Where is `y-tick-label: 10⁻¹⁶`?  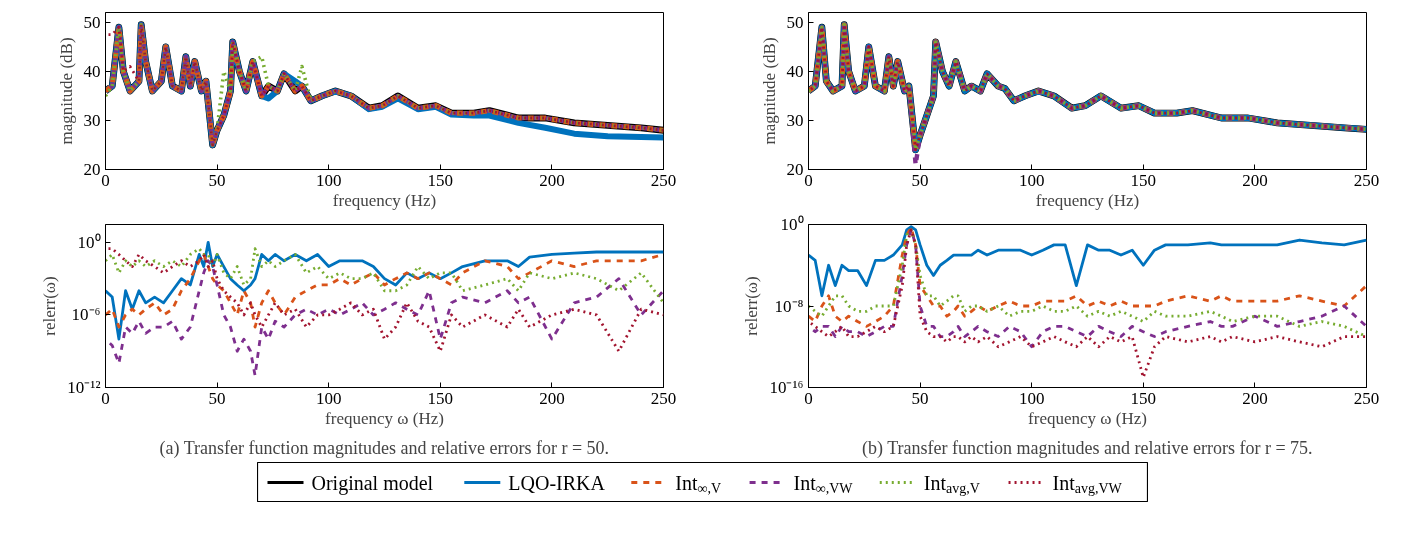
y-tick-label: 10⁻¹⁶ is located at coordinates (786, 387).